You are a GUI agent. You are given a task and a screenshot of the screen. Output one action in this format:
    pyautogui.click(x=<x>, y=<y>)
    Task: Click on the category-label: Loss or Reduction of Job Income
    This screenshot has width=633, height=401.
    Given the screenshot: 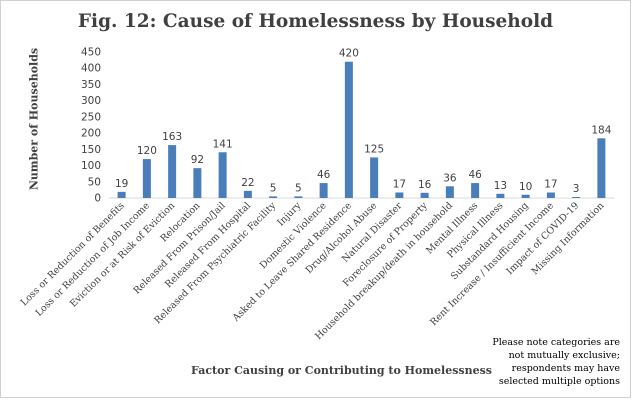 What is the action you would take?
    pyautogui.click(x=93, y=259)
    